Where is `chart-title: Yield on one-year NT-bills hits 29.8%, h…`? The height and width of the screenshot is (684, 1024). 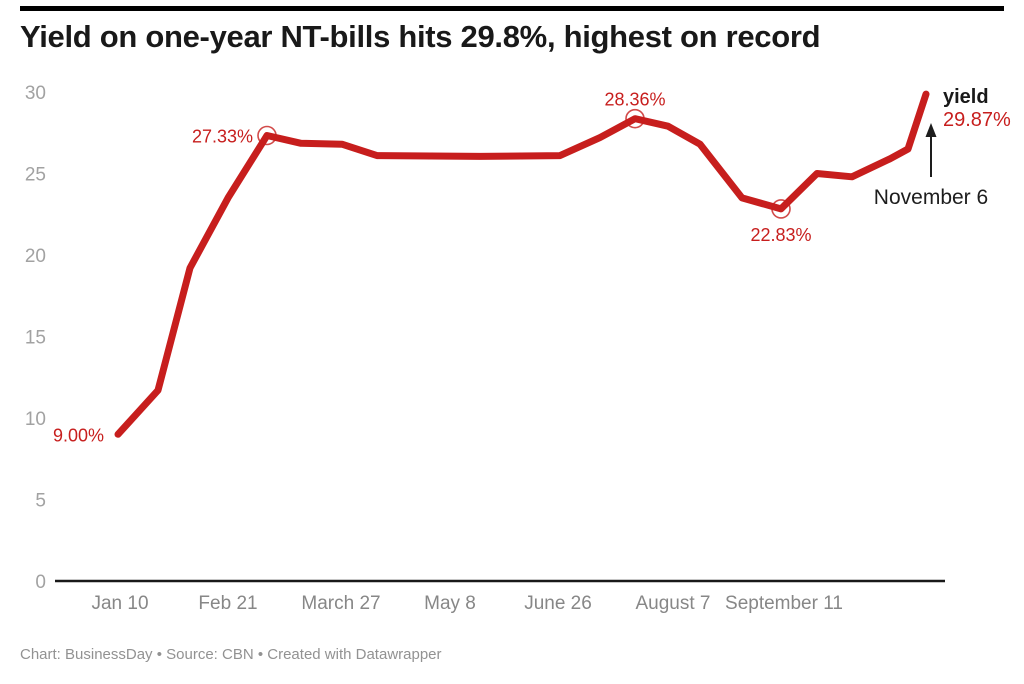
chart-title: Yield on one-year NT-bills hits 29.8%, h… is located at coordinates (420, 36).